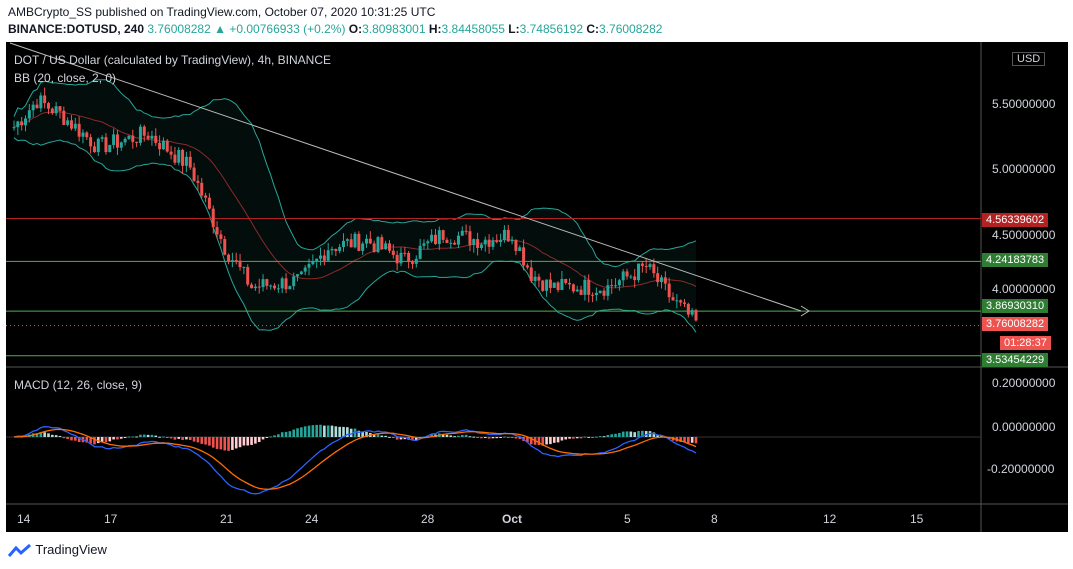 The width and height of the screenshot is (1073, 569). What do you see at coordinates (714, 519) in the screenshot?
I see `time-tick: 8` at bounding box center [714, 519].